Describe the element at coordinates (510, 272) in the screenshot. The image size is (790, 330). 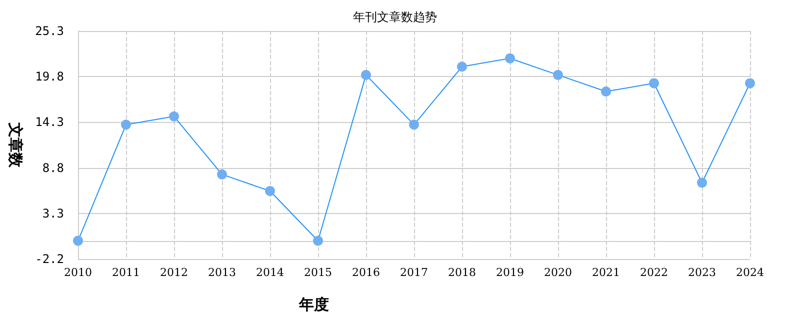
I see `x-tick-label: 2019` at that location.